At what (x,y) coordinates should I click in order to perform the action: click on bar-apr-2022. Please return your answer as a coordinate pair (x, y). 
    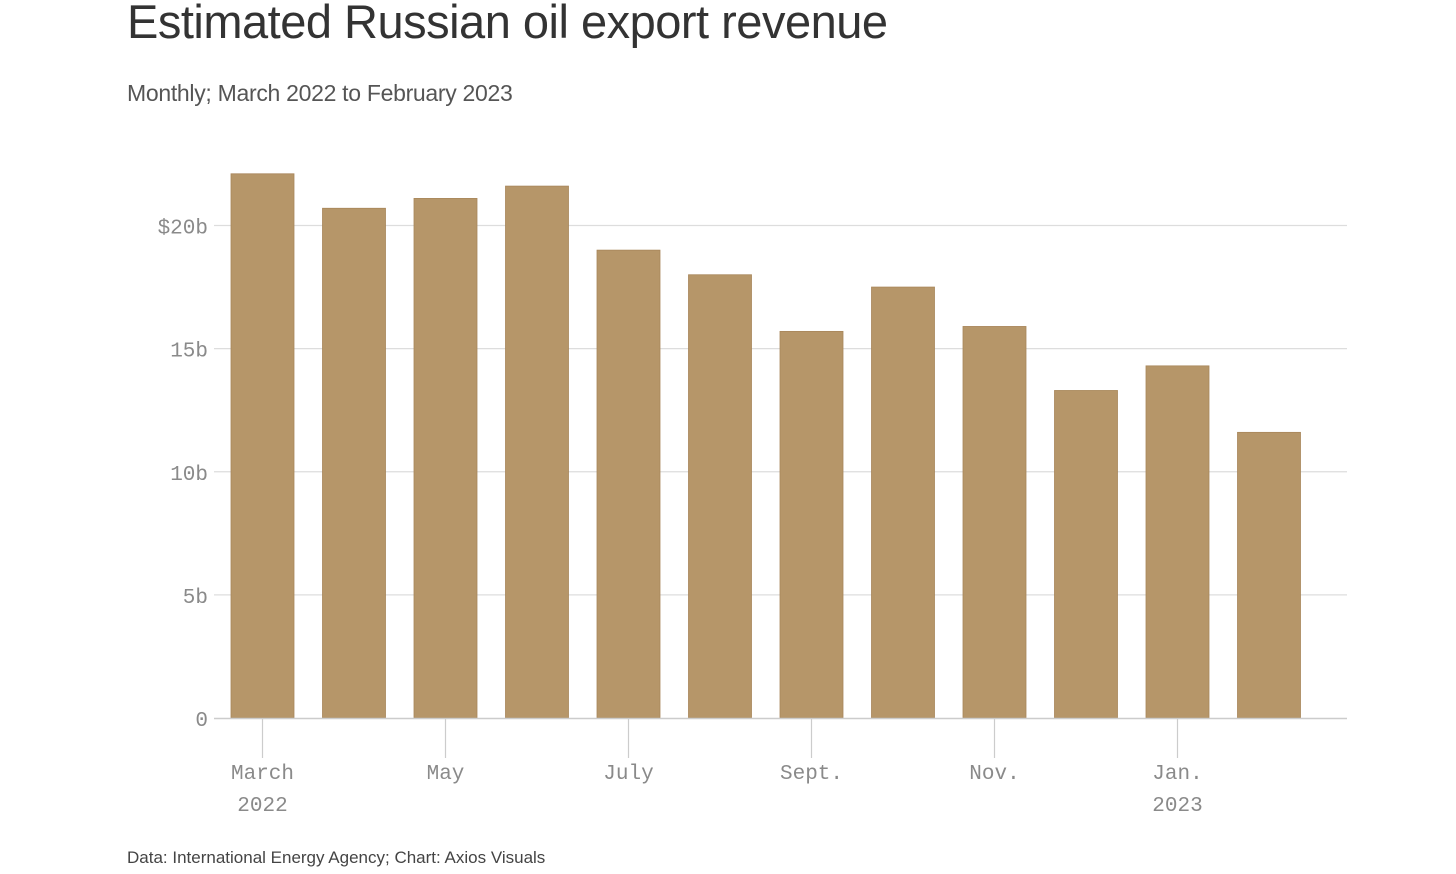
    Looking at the image, I should click on (354, 463).